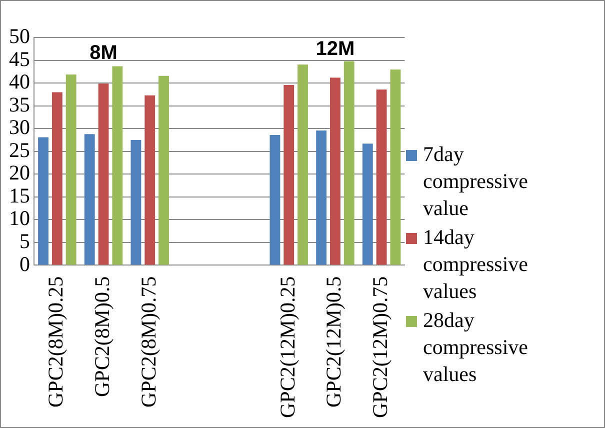 Image resolution: width=605 pixels, height=428 pixels. I want to click on legend-label: 7day compressive value, so click(475, 181).